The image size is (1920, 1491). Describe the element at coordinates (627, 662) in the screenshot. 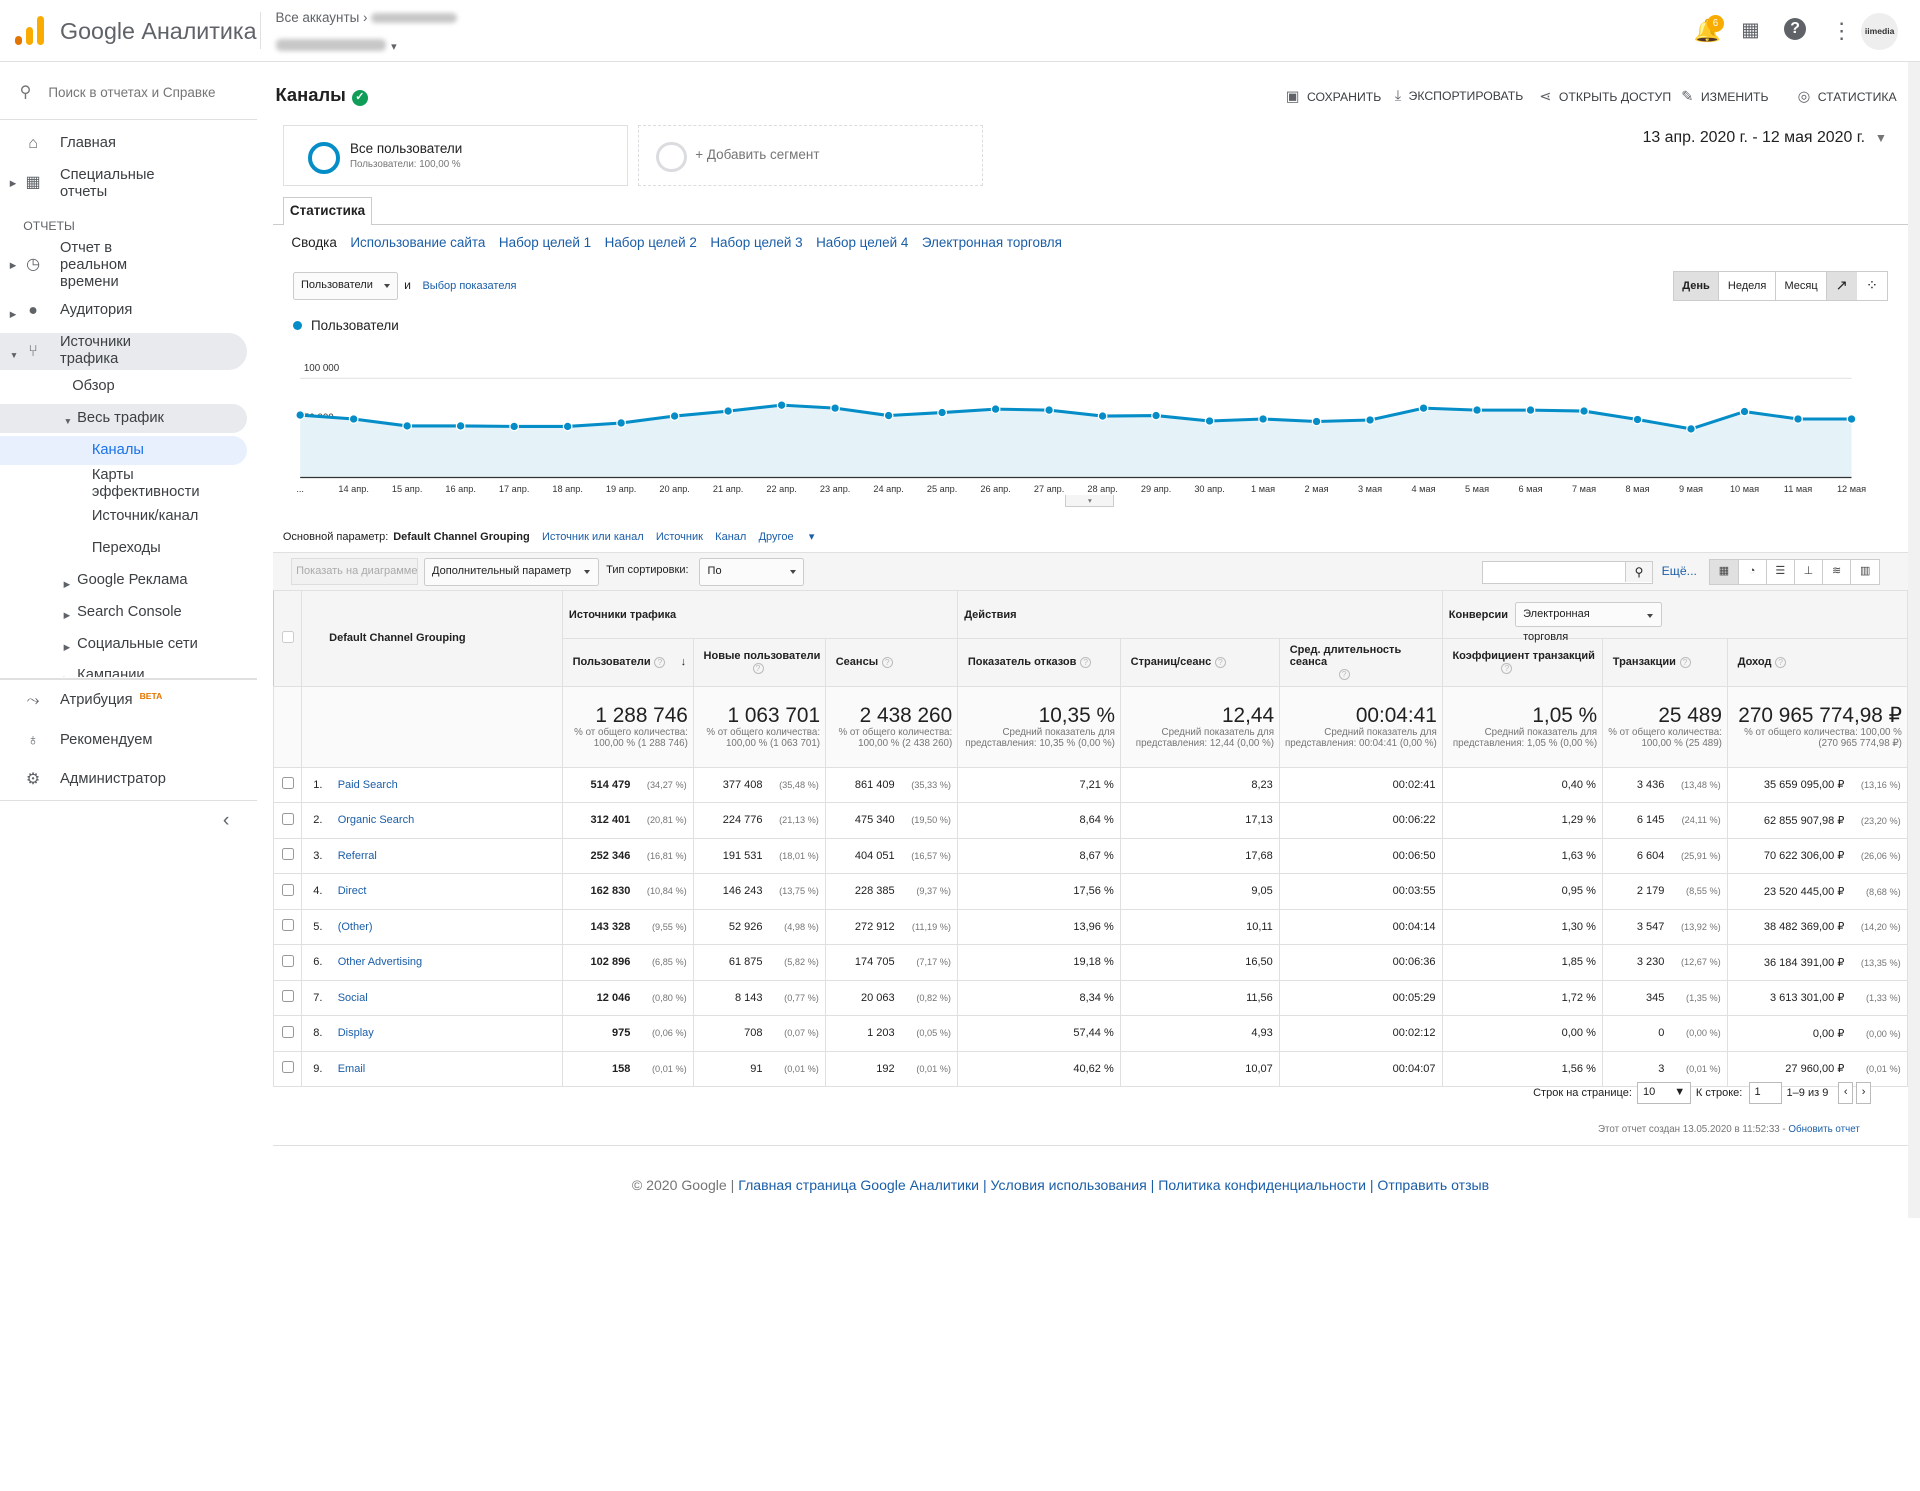

I see `column-header-0: Пользователи? ↓` at that location.